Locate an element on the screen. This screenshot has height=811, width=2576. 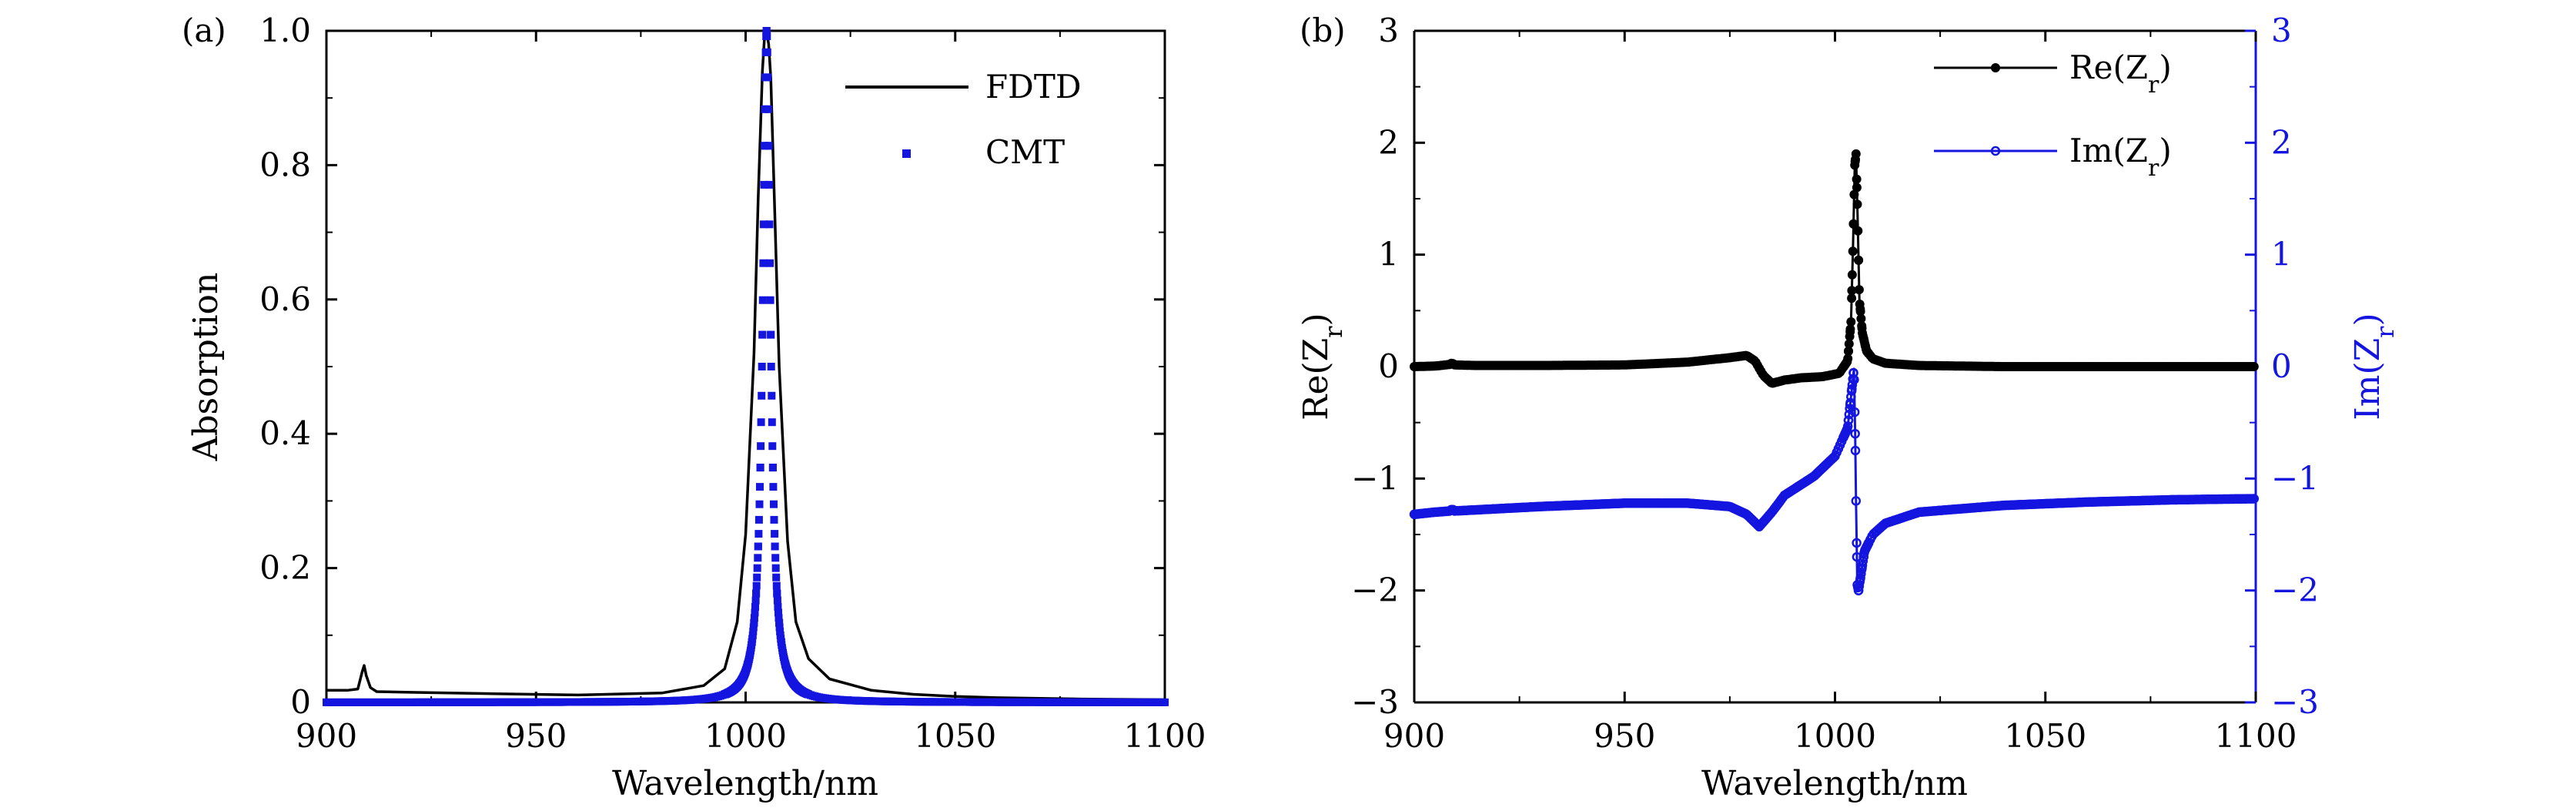
panel-a-x-tick-labels: 900 950 1000 1050 1100 is located at coordinates (751, 736).